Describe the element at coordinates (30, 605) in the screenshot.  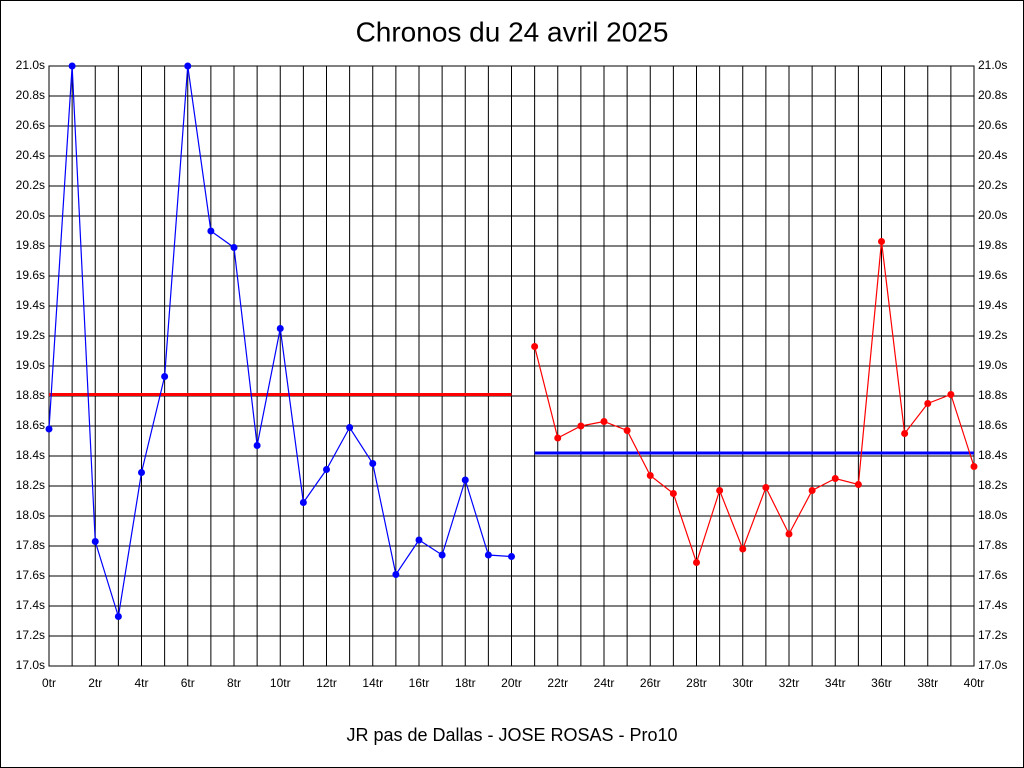
I see `y-tick-label: 17.4s` at that location.